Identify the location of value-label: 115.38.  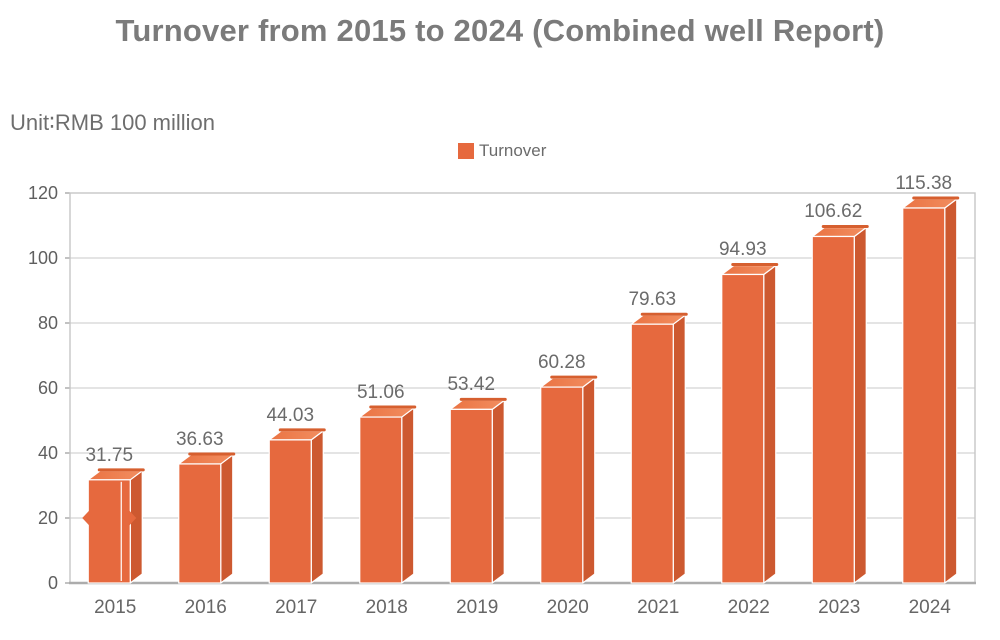
(924, 183).